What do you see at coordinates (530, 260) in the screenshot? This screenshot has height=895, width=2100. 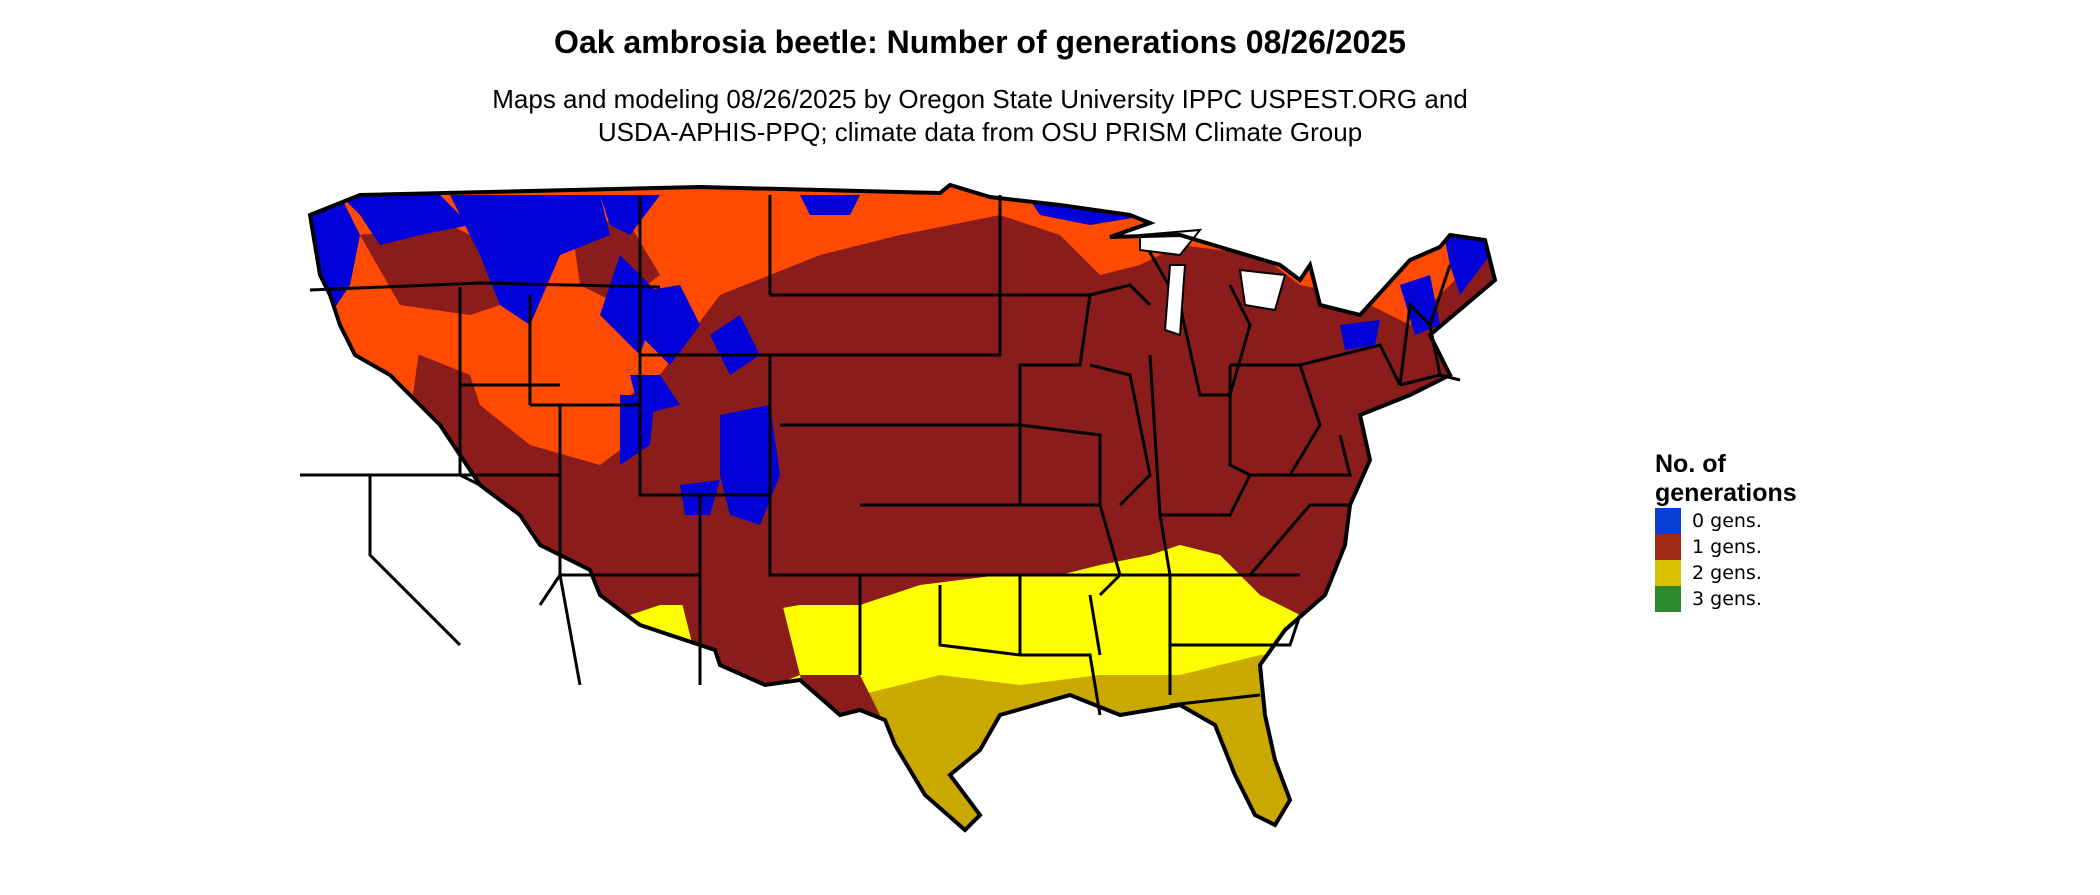 I see `region-zero-gen-id` at bounding box center [530, 260].